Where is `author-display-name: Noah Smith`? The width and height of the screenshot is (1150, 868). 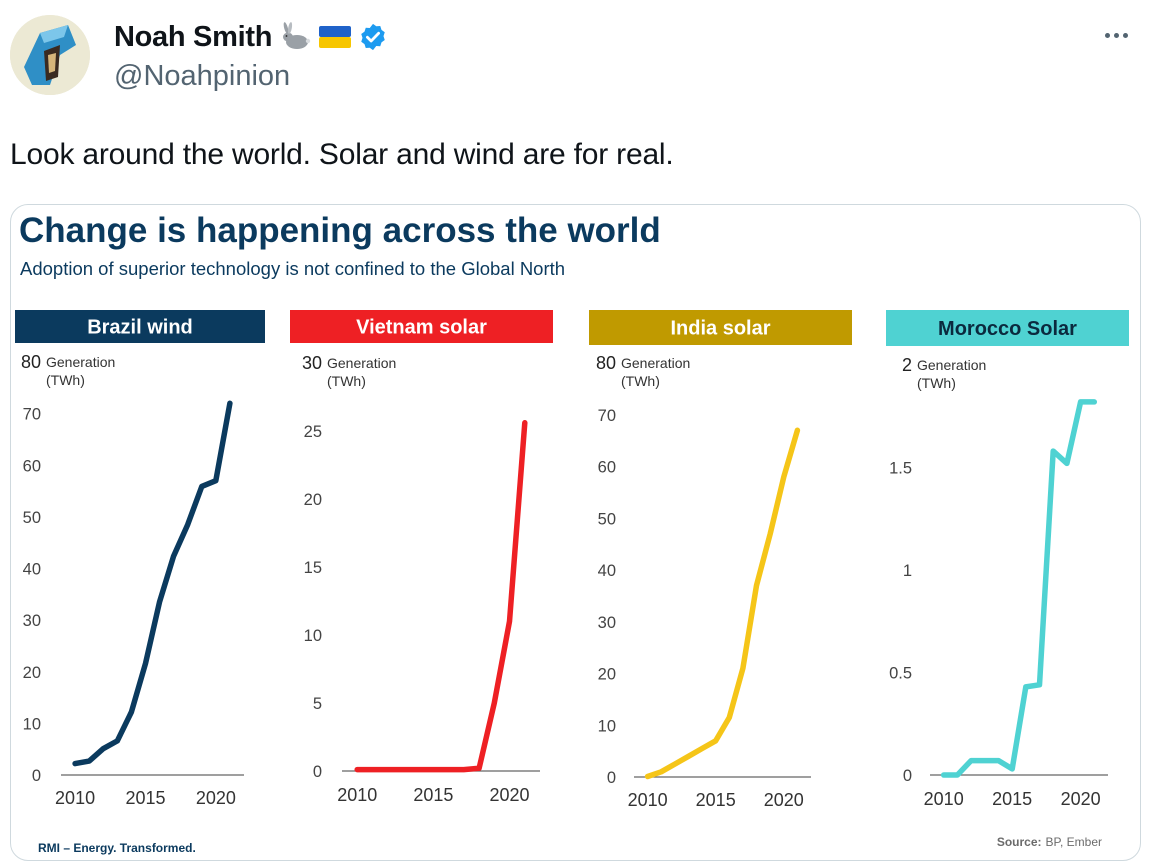
author-display-name: Noah Smith is located at coordinates (193, 36).